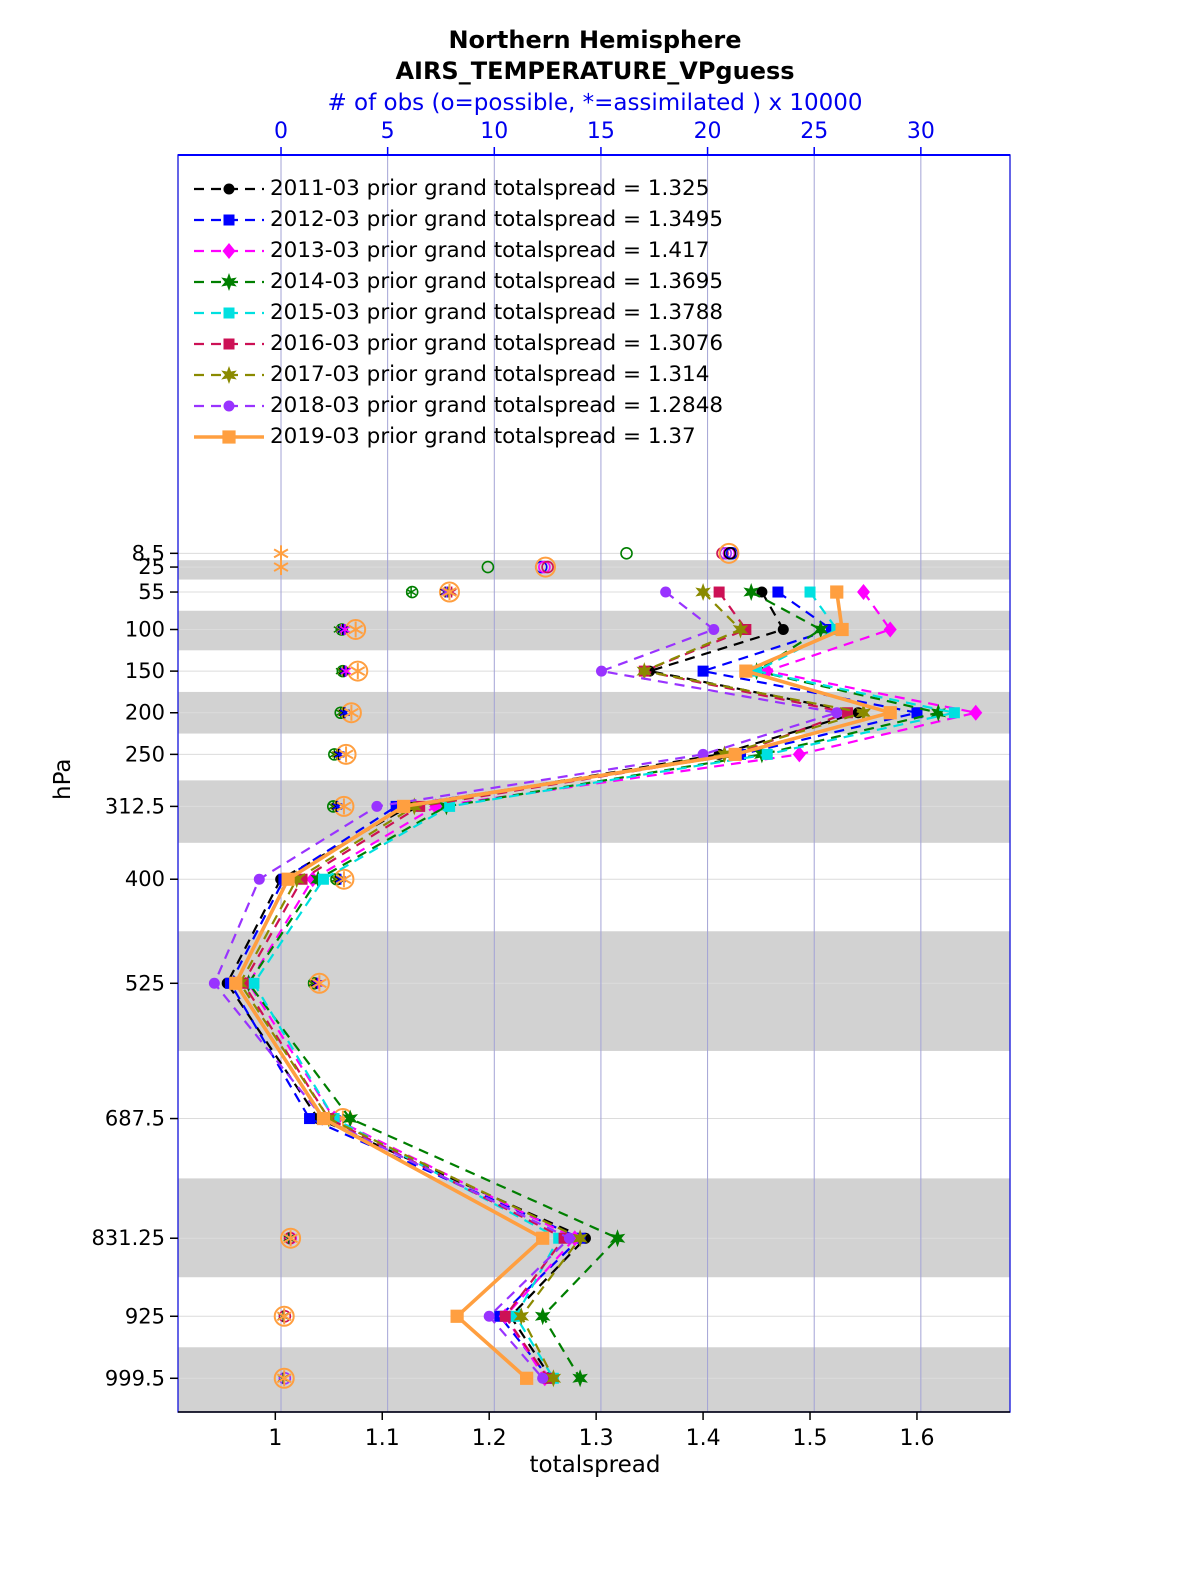 This screenshot has height=1575, width=1200. I want to click on svg-text: 5, so click(388, 131).